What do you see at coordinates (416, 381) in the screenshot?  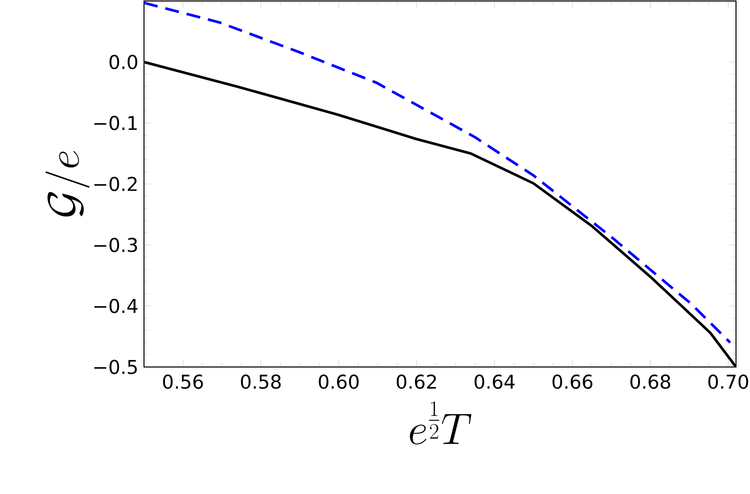 I see `x-tick-label: 0.62` at bounding box center [416, 381].